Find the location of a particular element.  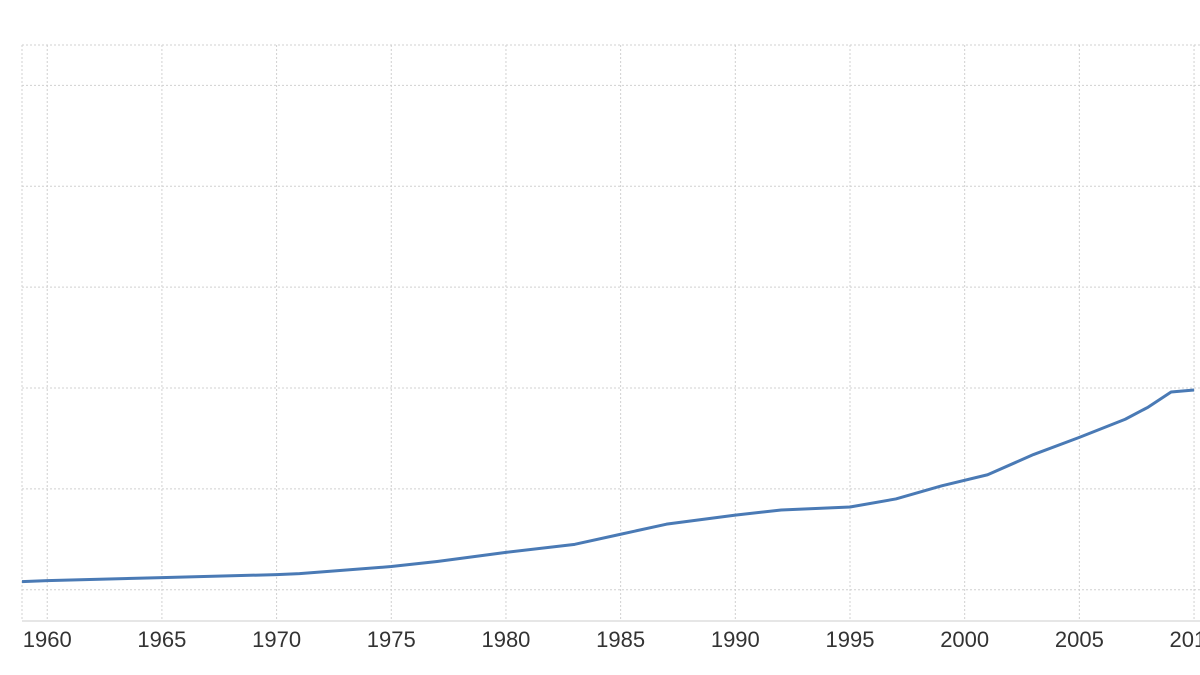

x-tick-label: 1970 is located at coordinates (276, 639).